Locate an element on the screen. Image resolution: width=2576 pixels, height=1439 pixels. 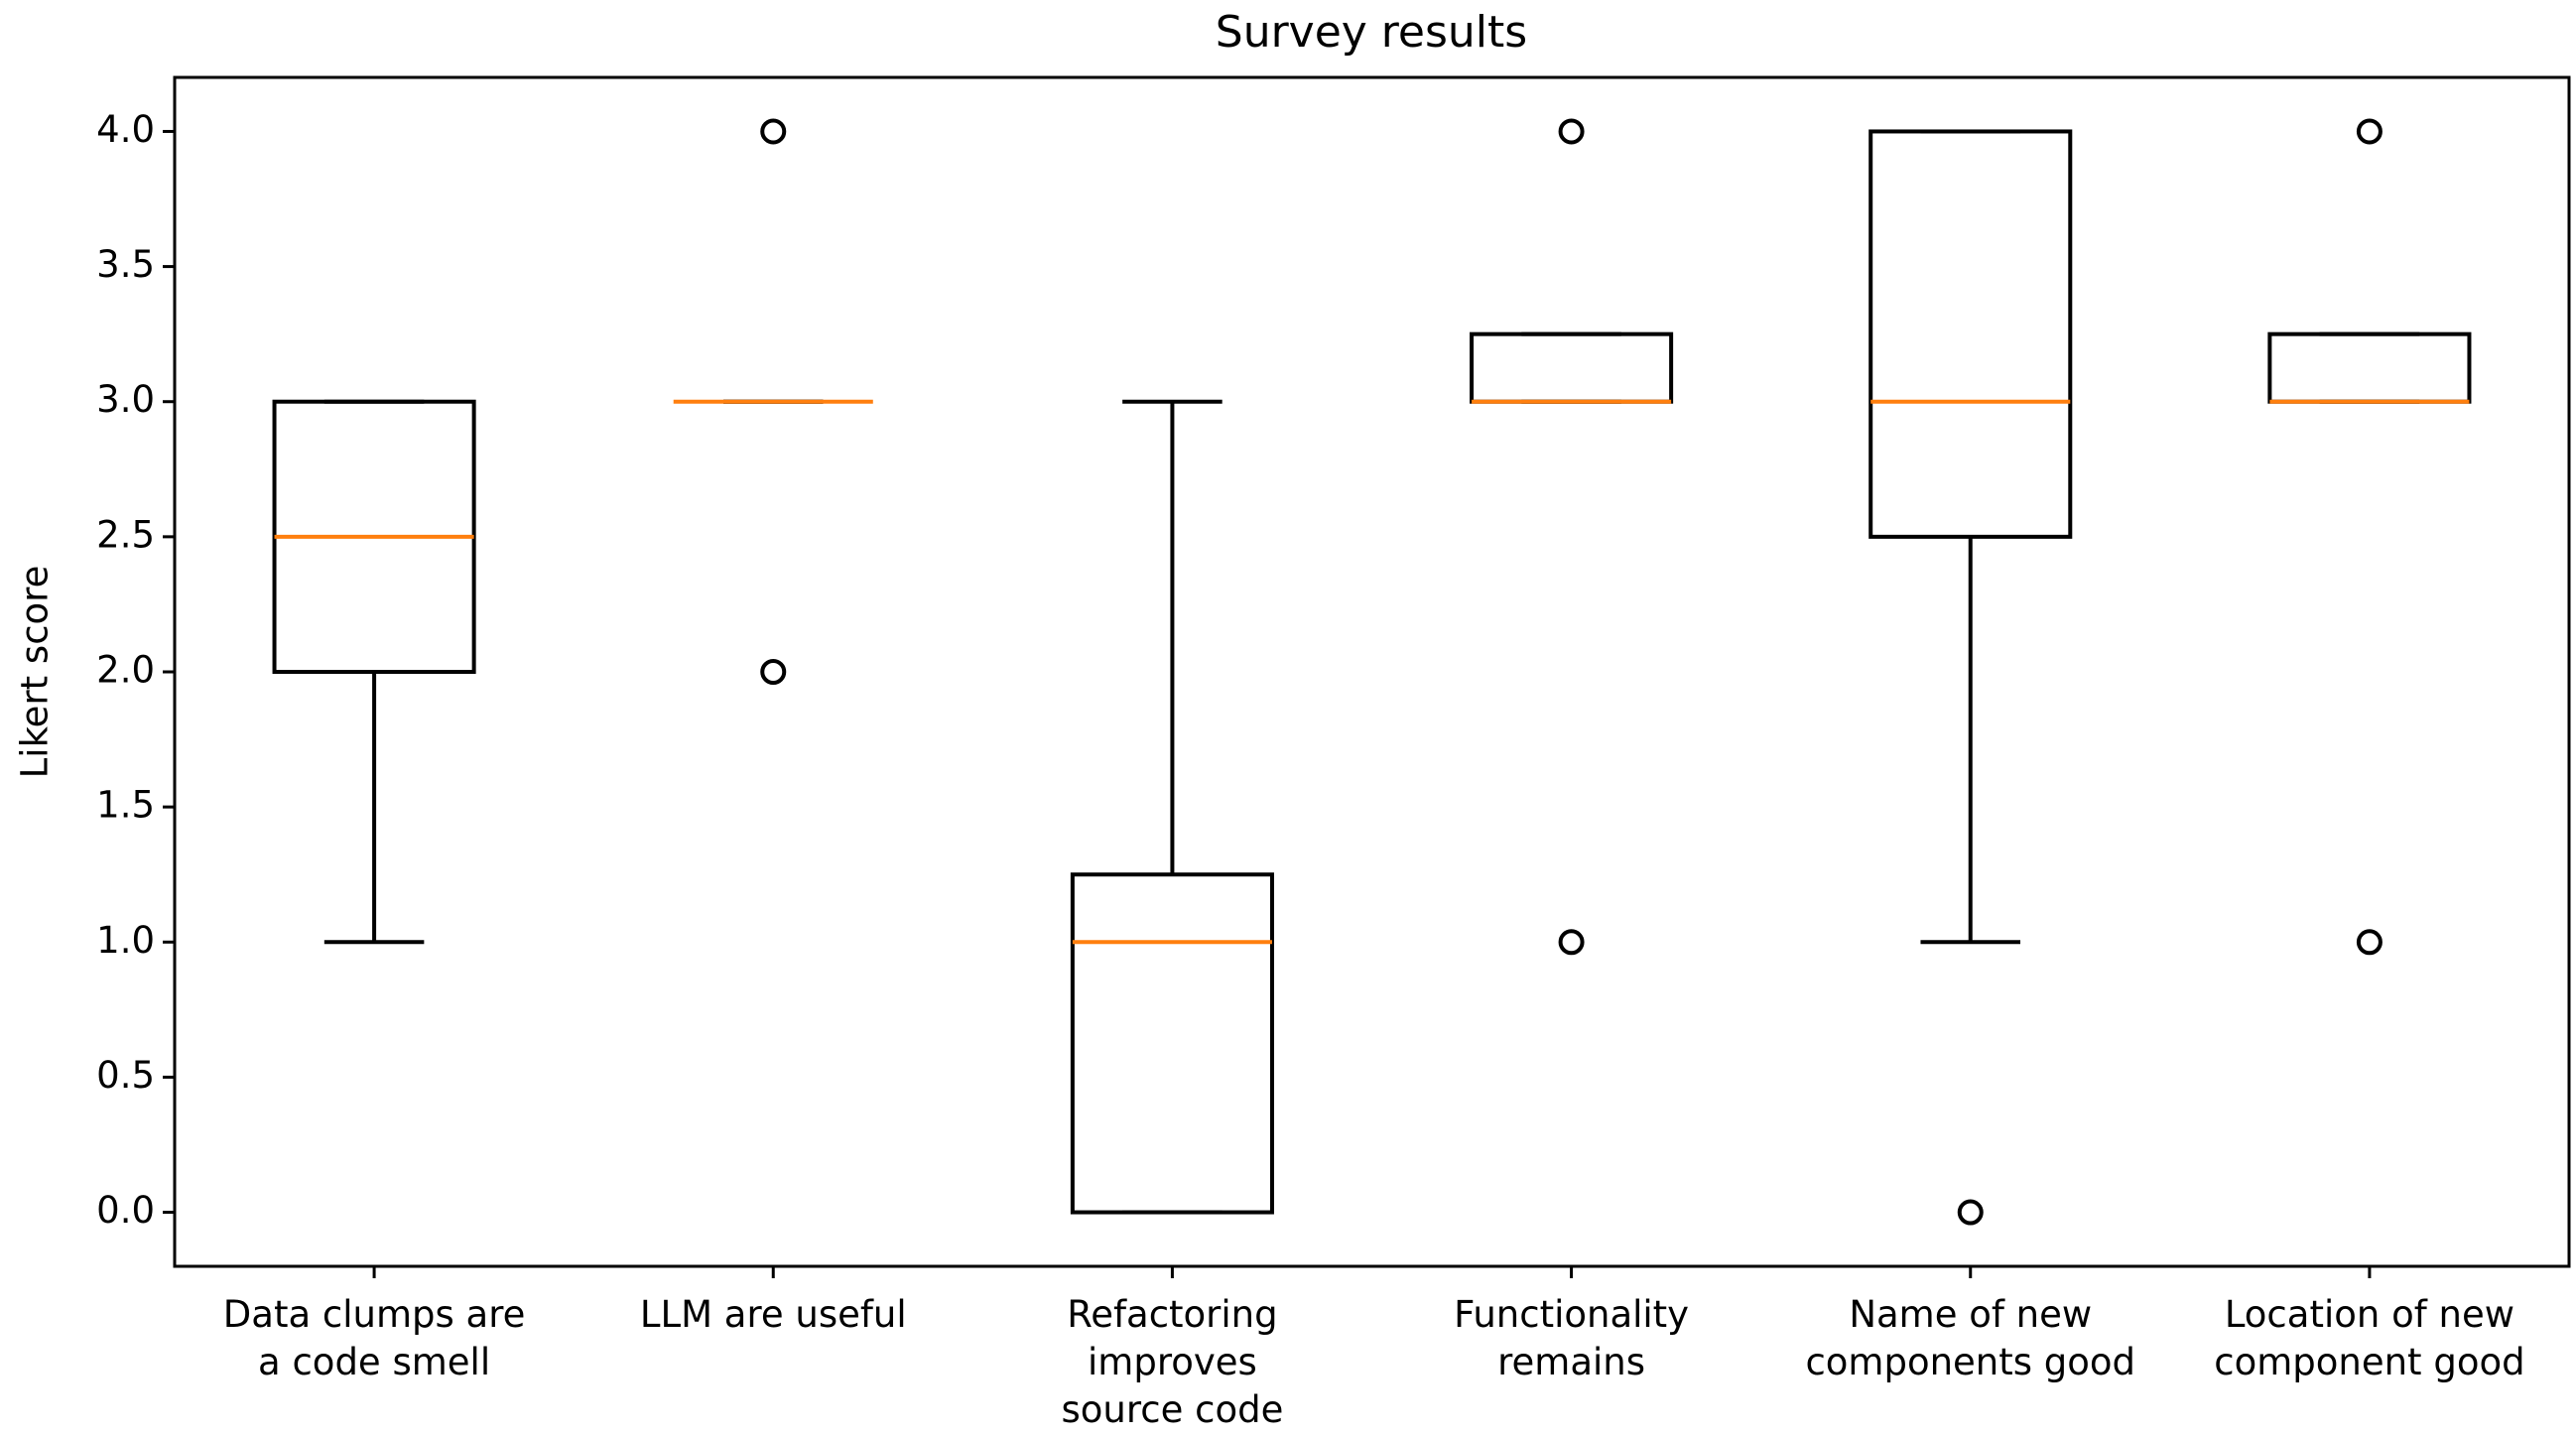
x-tick-label: LLM are useful is located at coordinates (774, 1315).